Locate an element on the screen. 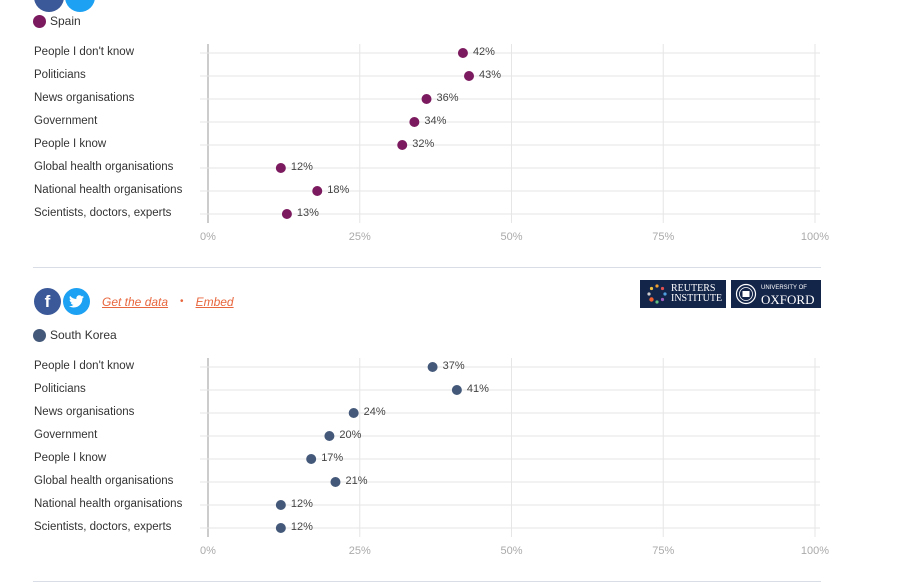 This screenshot has width=907, height=584. get-the-data-link: Get the data is located at coordinates (135, 301).